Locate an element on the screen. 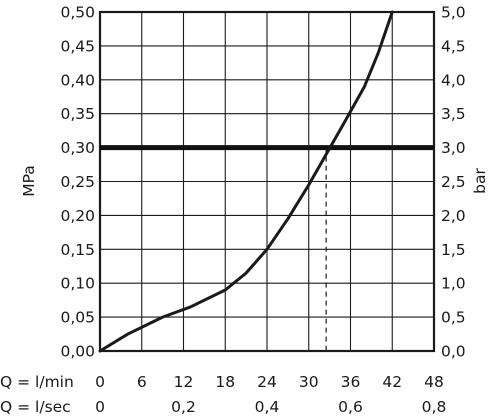 This screenshot has height=418, width=500. x-tick-label: 42 is located at coordinates (392, 382).